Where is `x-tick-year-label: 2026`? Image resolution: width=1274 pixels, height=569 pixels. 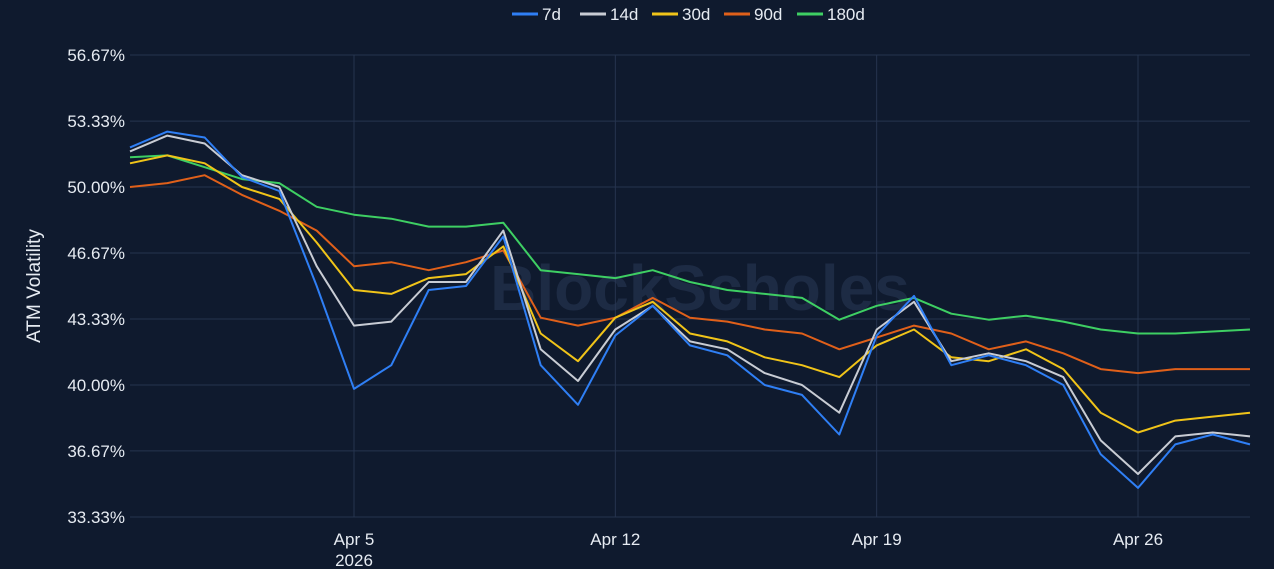 x-tick-year-label: 2026 is located at coordinates (354, 560).